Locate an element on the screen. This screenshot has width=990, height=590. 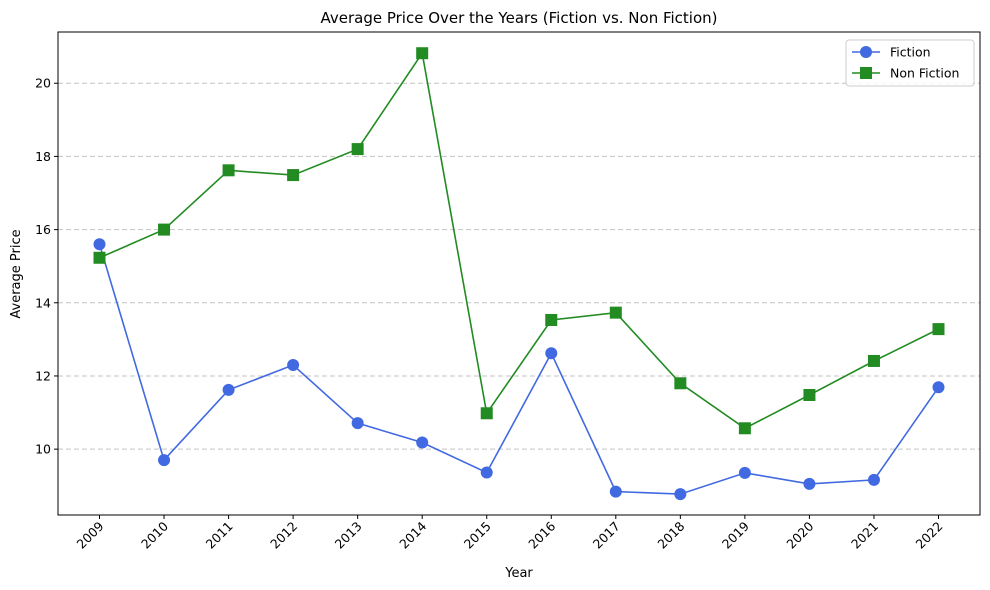
legend-label-non-fiction: Non Fiction is located at coordinates (924, 73).